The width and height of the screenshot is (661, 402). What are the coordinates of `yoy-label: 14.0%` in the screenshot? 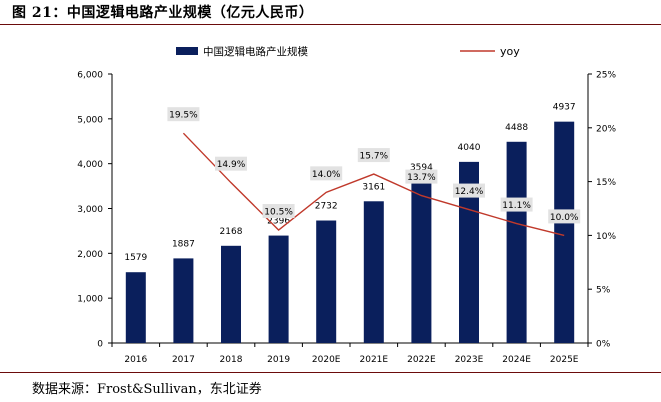 It's located at (326, 175).